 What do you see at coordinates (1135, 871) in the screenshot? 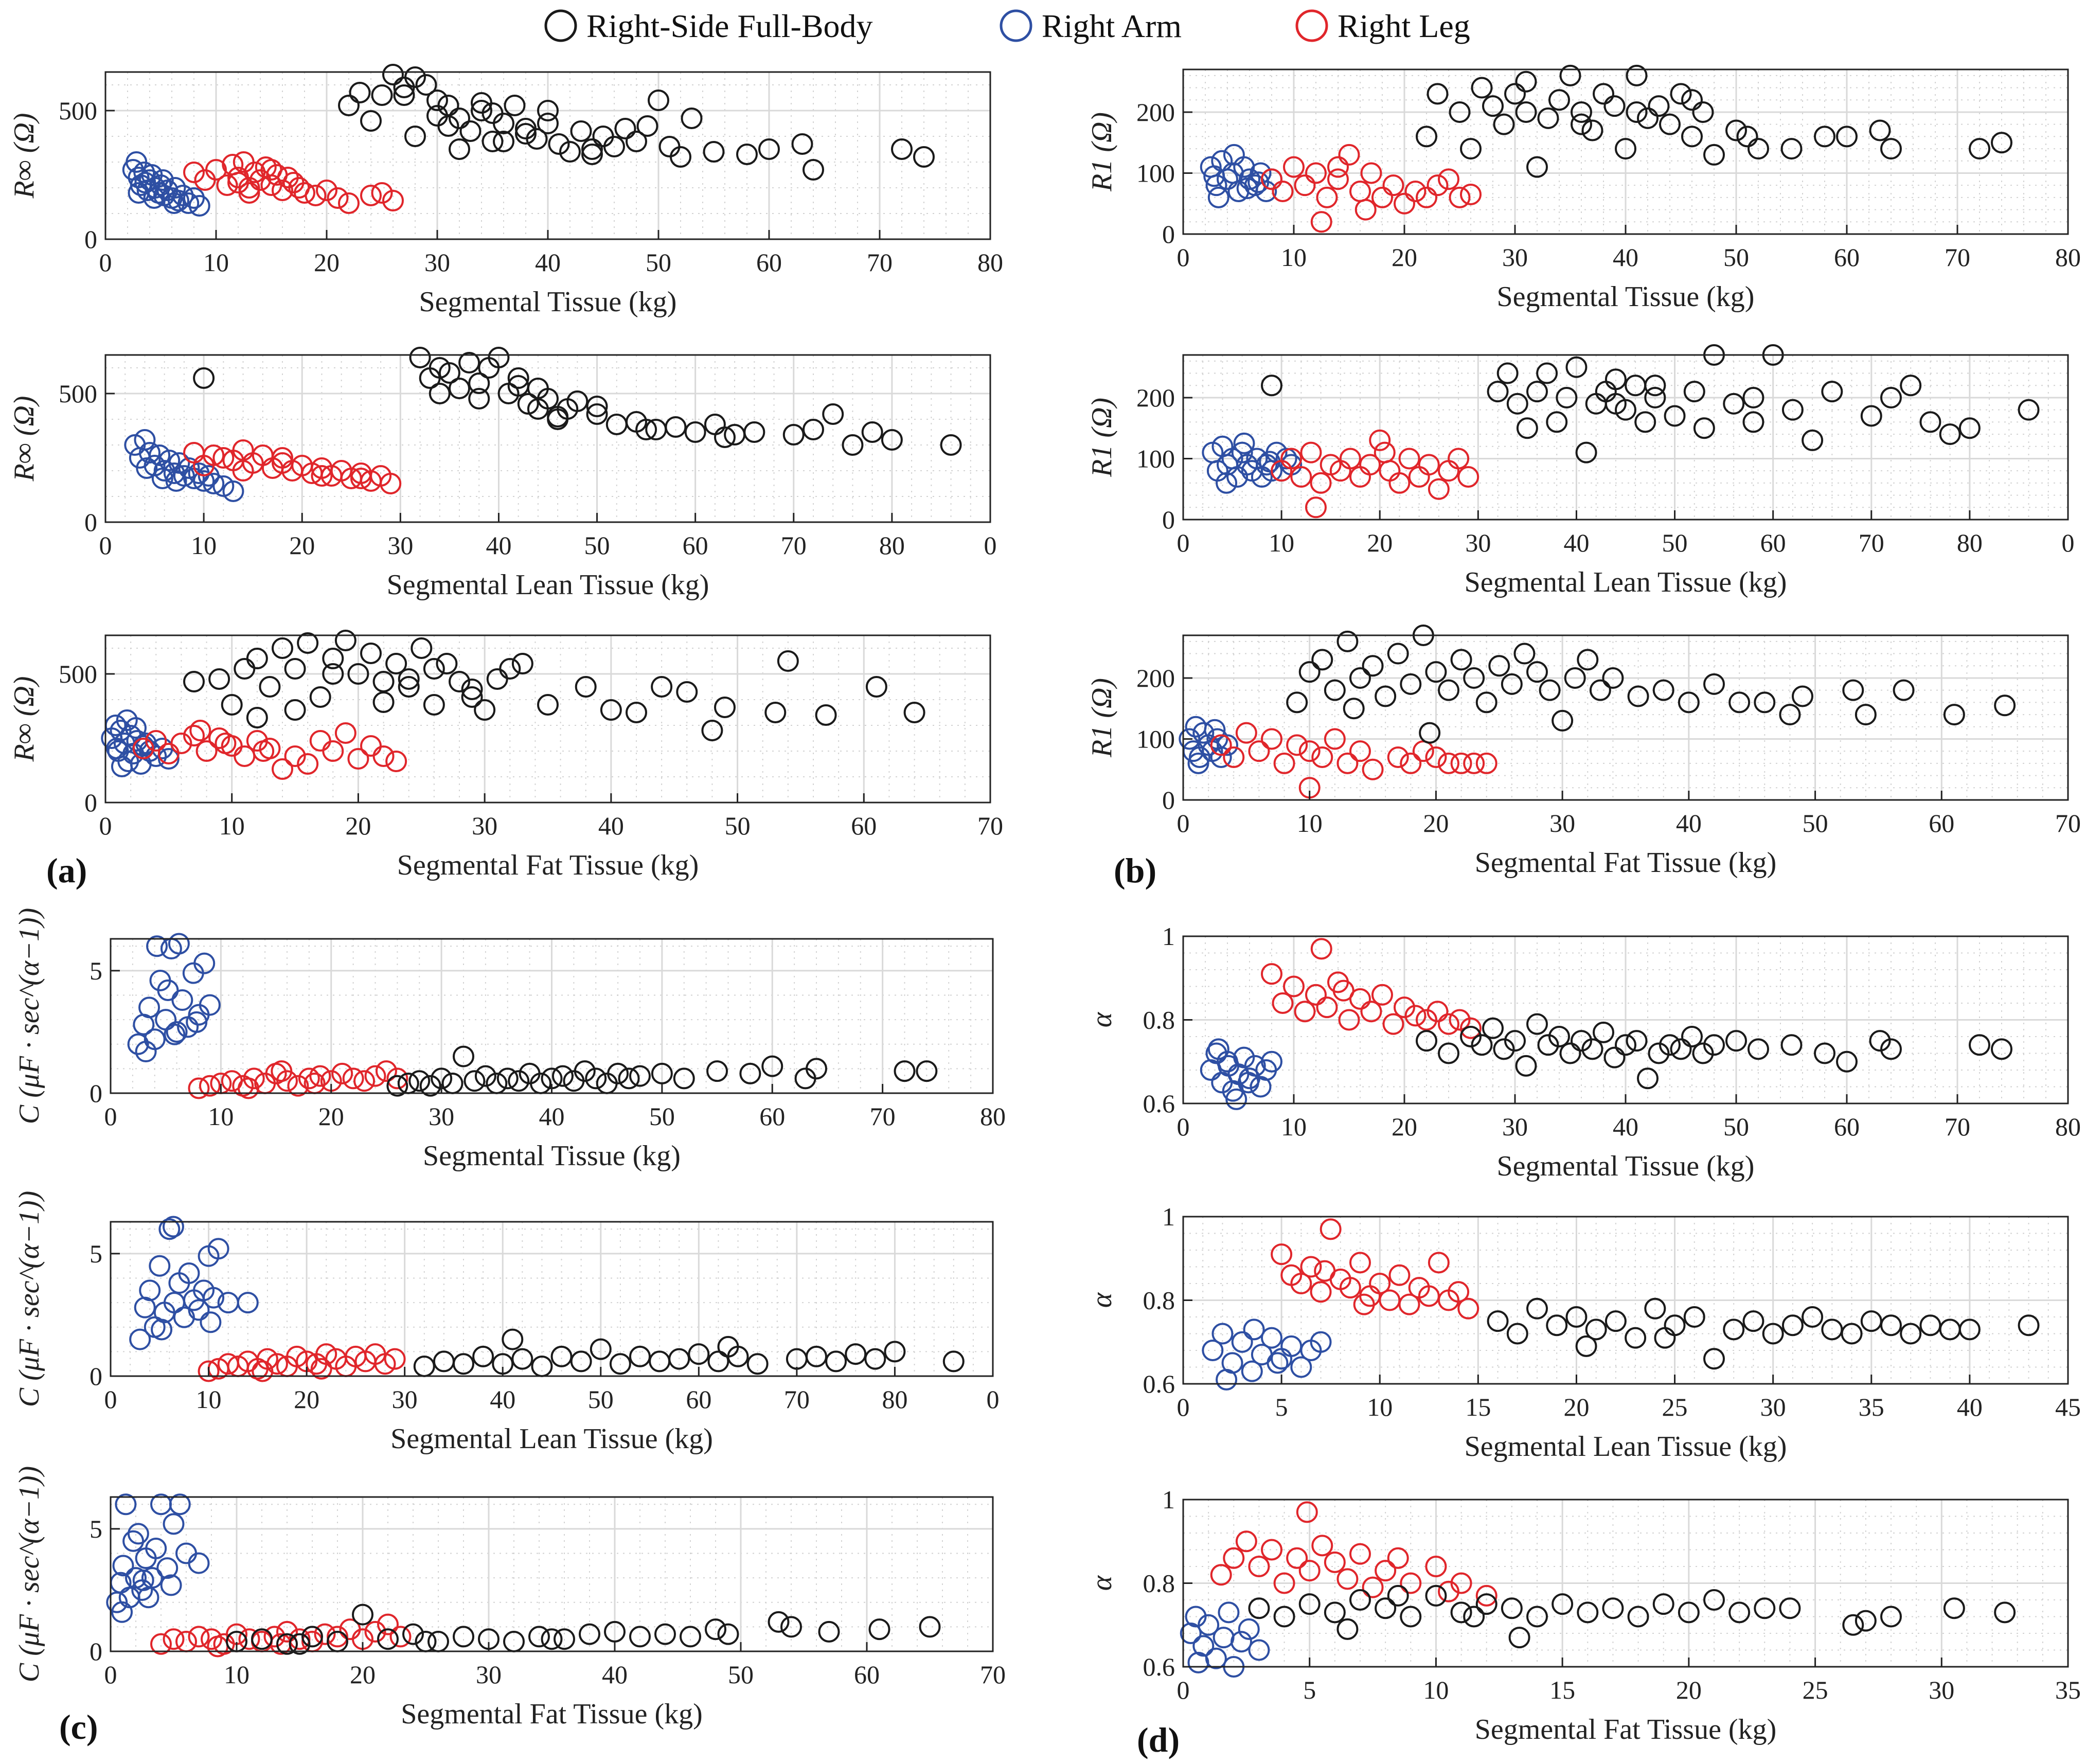
I see `panel-label-b: (b)` at bounding box center [1135, 871].